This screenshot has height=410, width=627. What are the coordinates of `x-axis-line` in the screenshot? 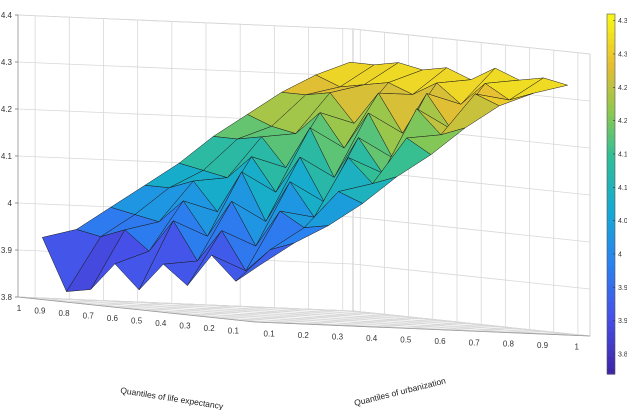 It's located at (422, 329).